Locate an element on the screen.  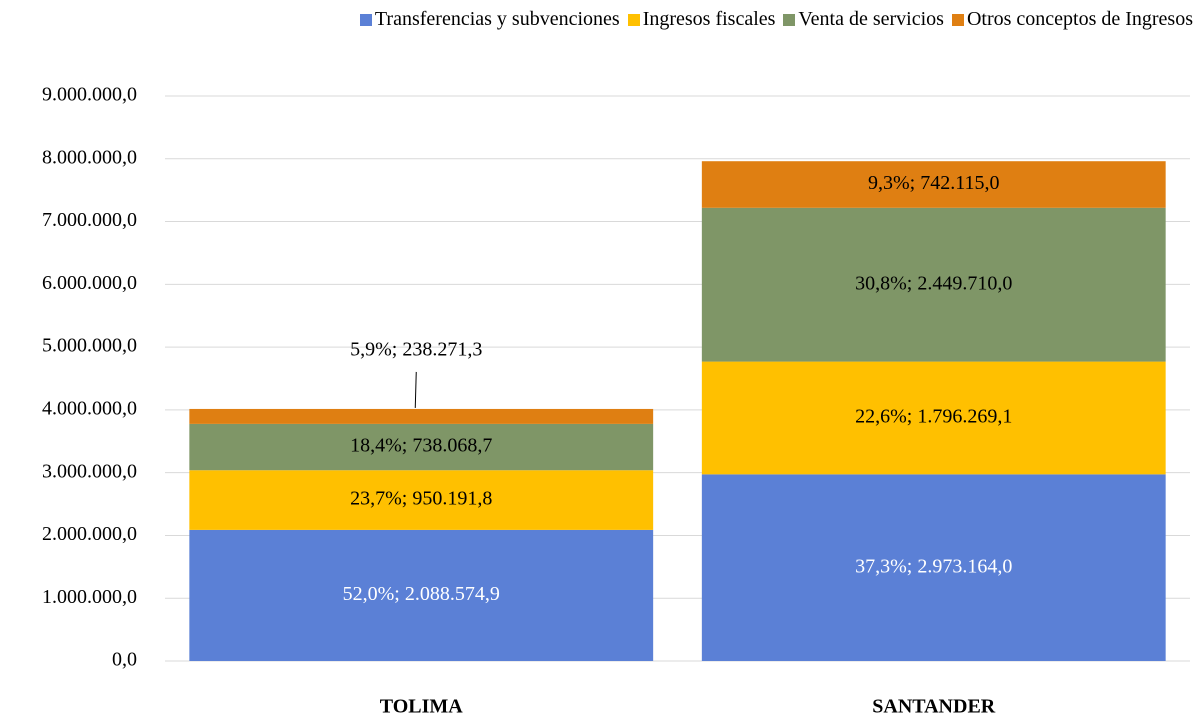
legend-label: Venta de servicios is located at coordinates (871, 19).